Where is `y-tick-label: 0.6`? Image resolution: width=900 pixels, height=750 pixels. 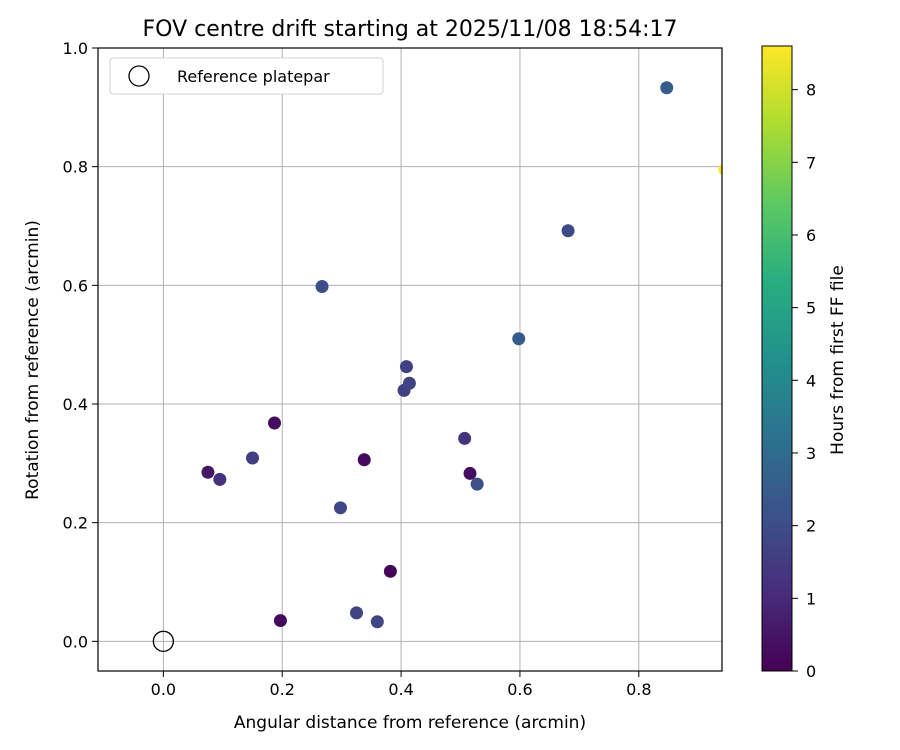 y-tick-label: 0.6 is located at coordinates (75, 285).